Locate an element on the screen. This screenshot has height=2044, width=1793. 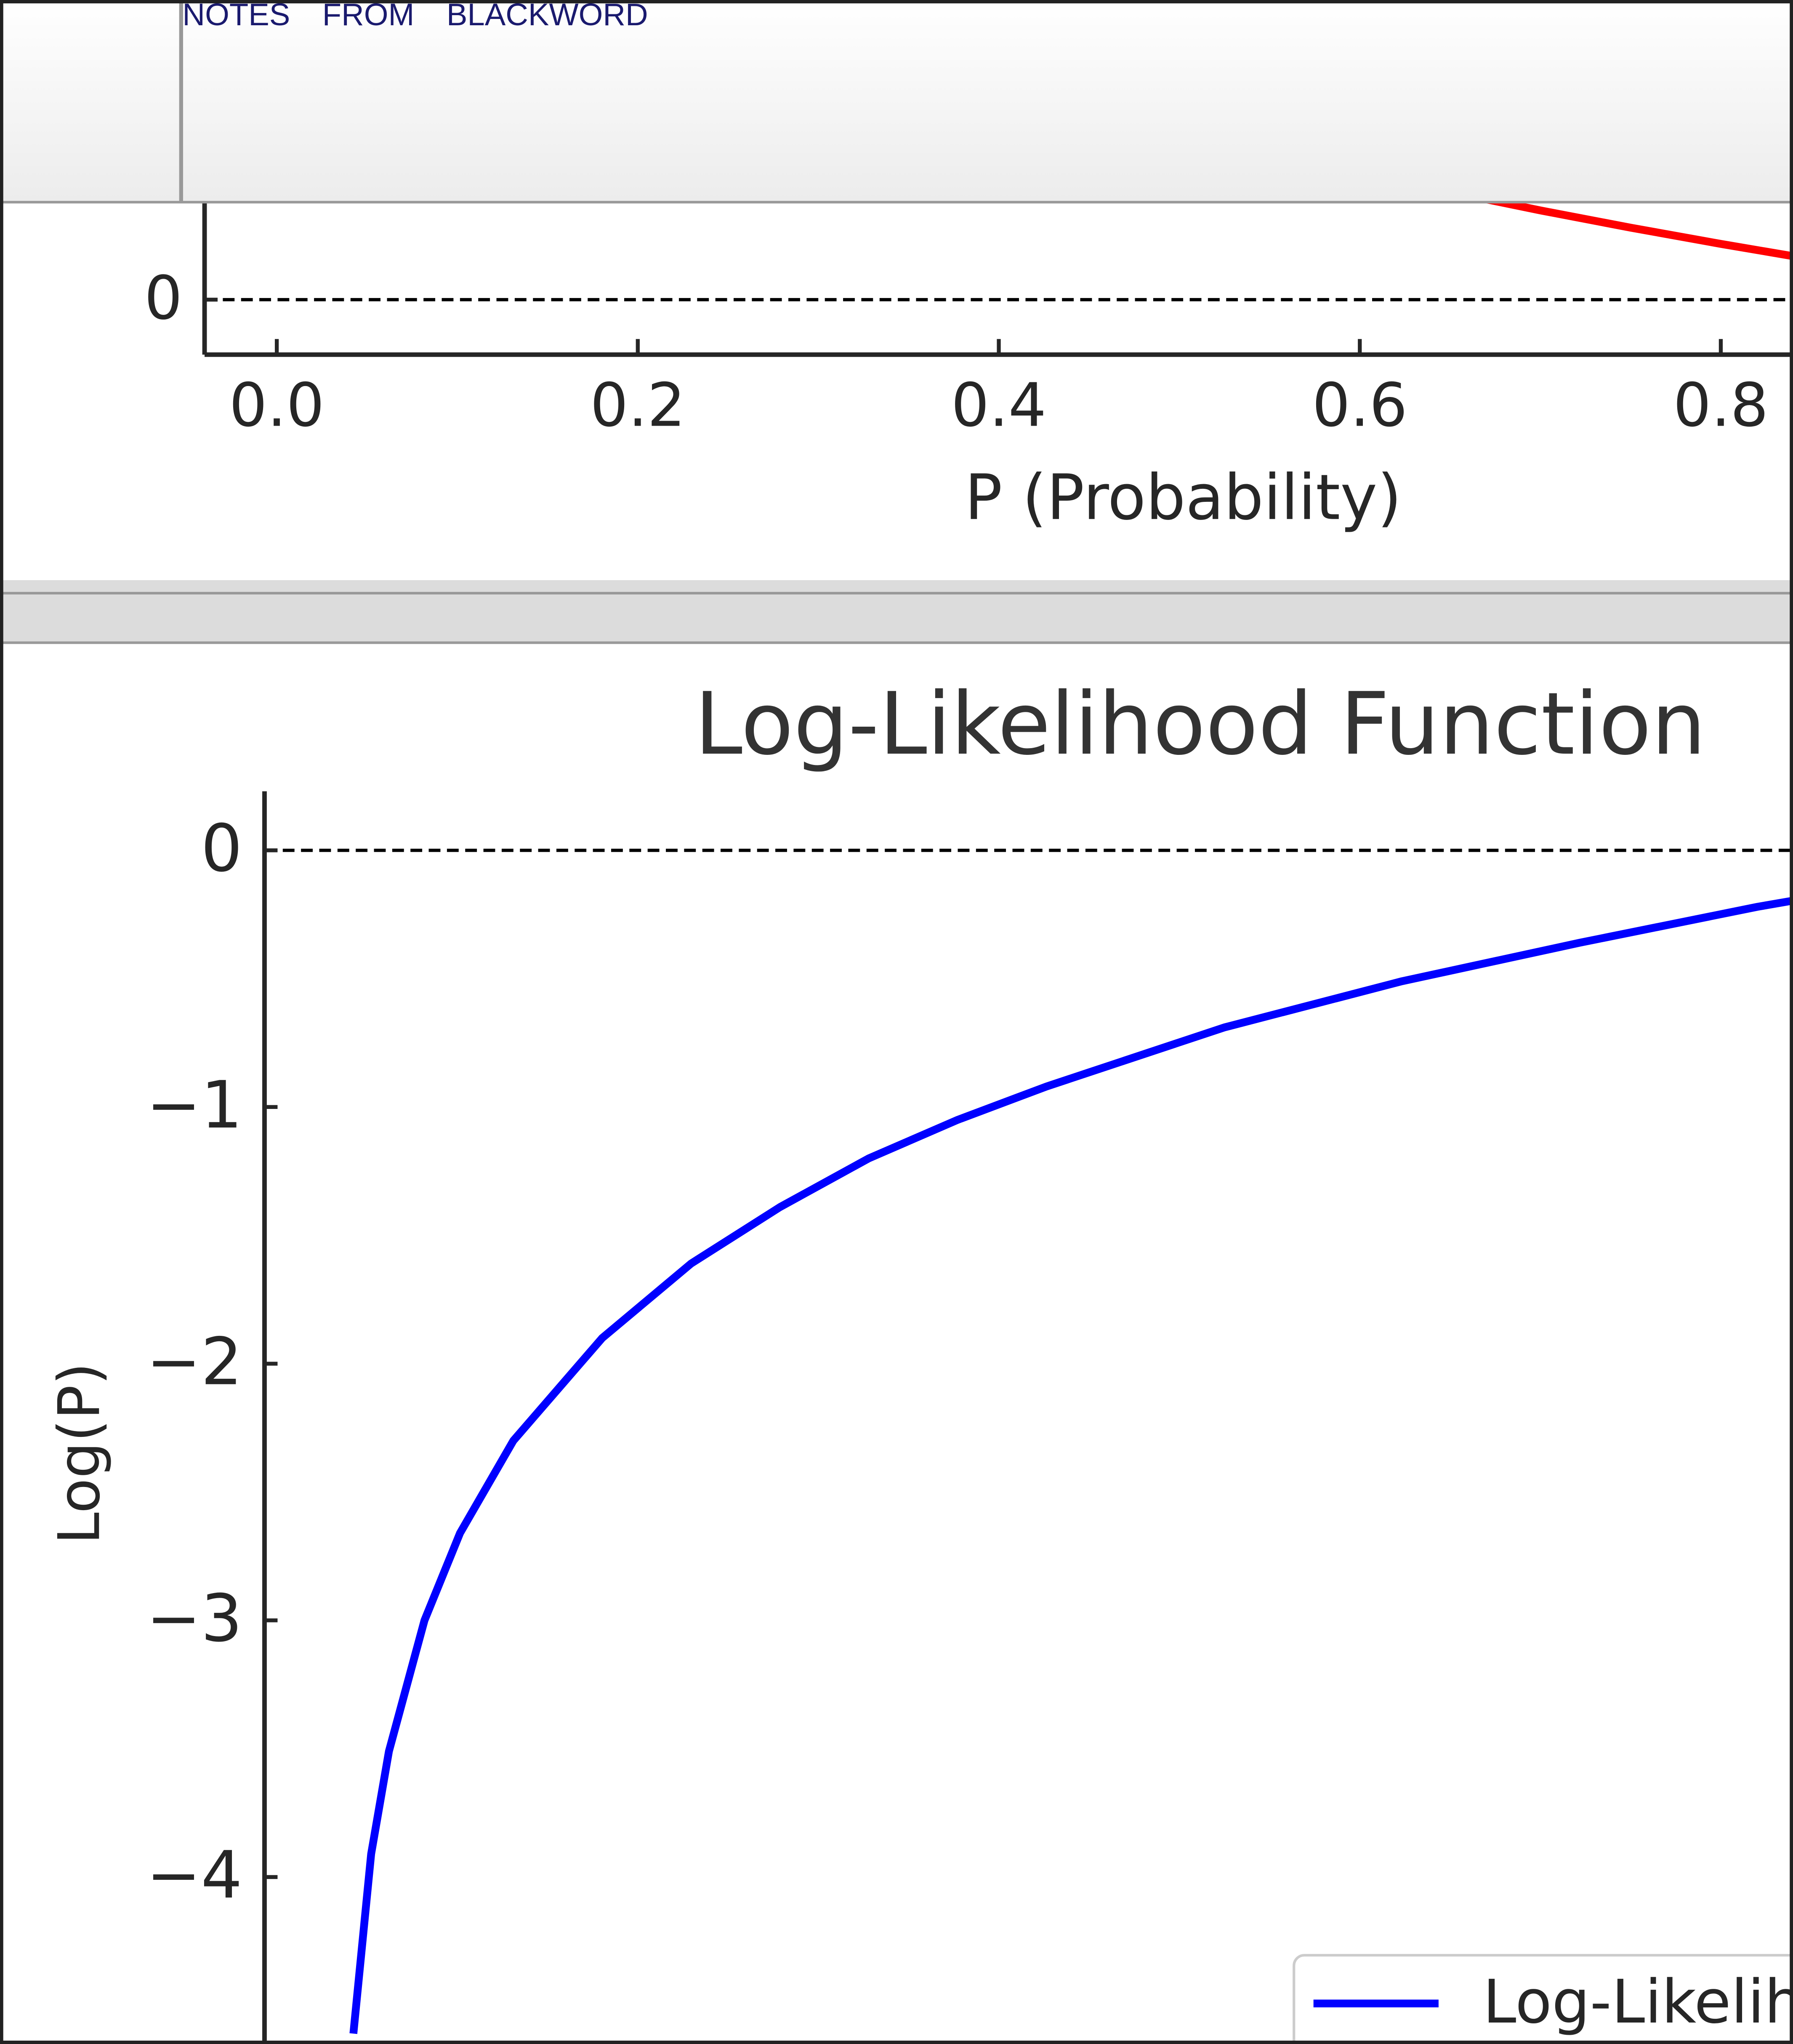
data-line is located at coordinates (1637, 231).